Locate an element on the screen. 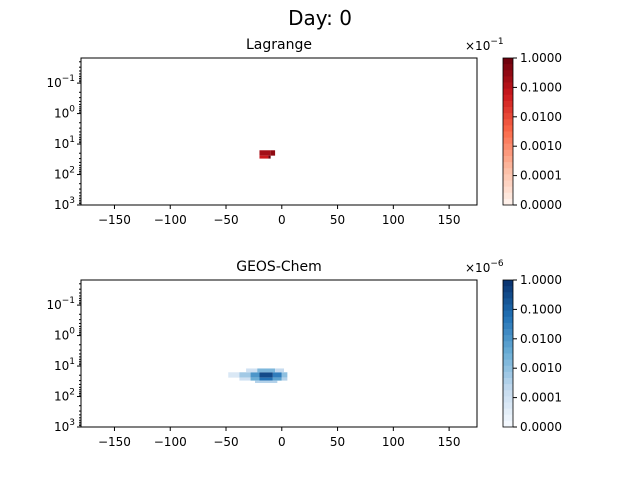 This screenshot has height=480, width=640. panel-title: GEOS-Chem is located at coordinates (279, 267).